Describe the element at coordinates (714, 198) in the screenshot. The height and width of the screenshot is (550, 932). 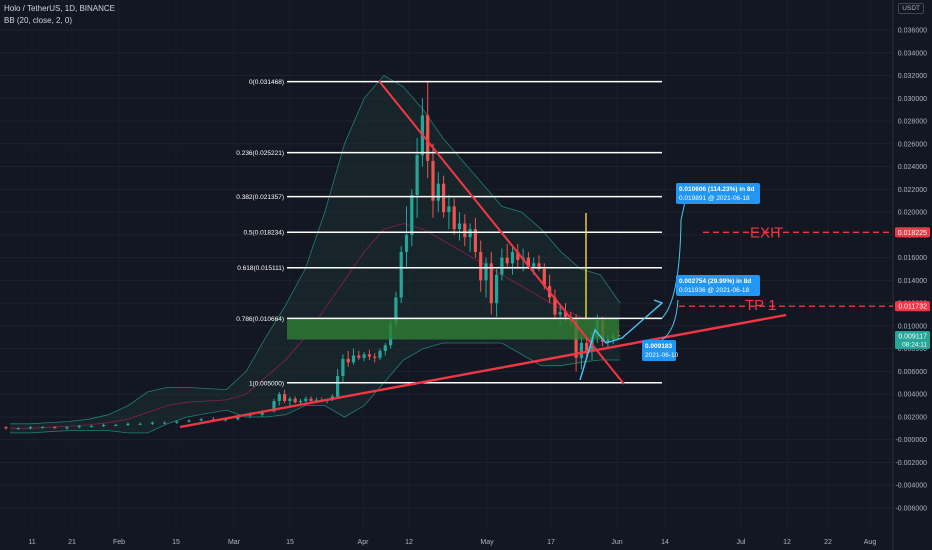
I see `projection-target-1-line2: 0.019891 @ 2021-06-18` at that location.